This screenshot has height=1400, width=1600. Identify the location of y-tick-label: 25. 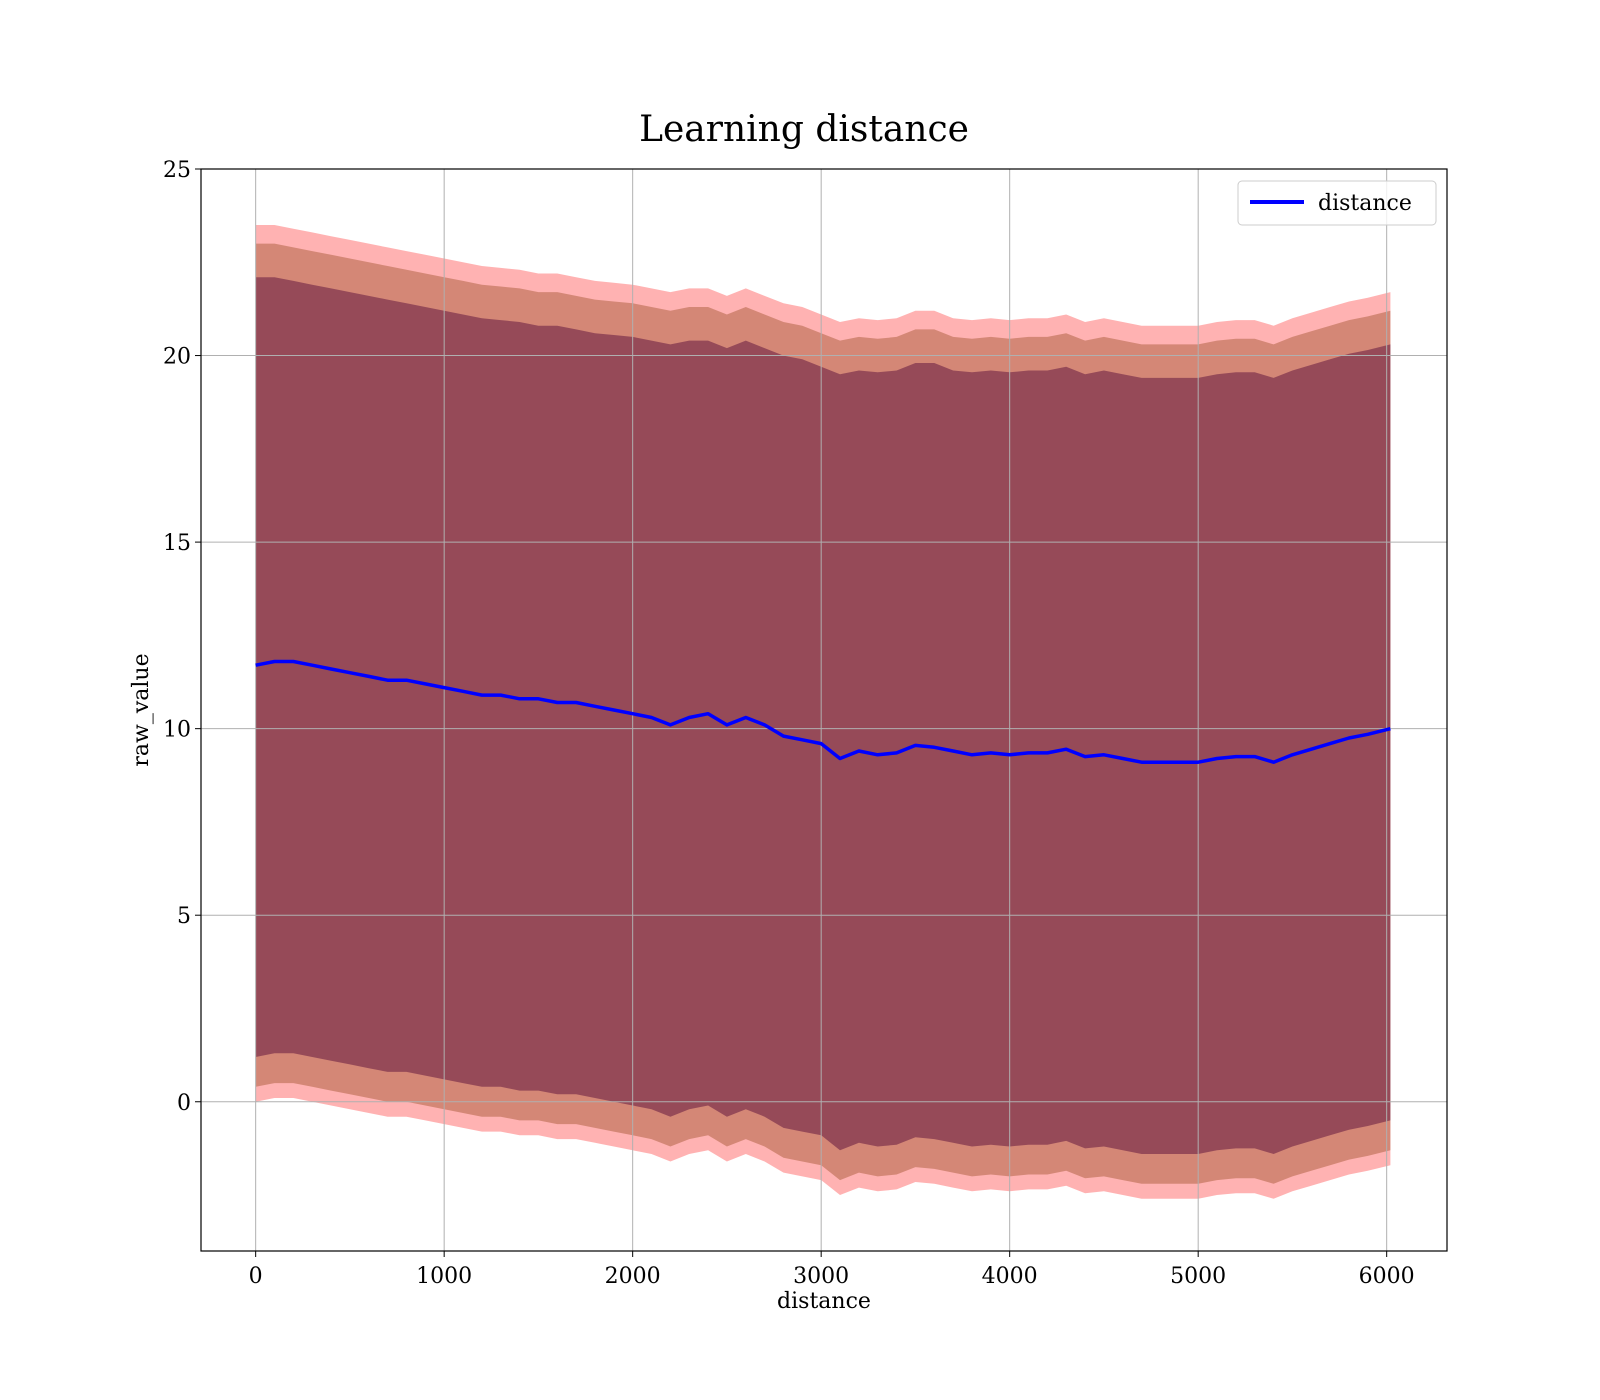
(177, 170).